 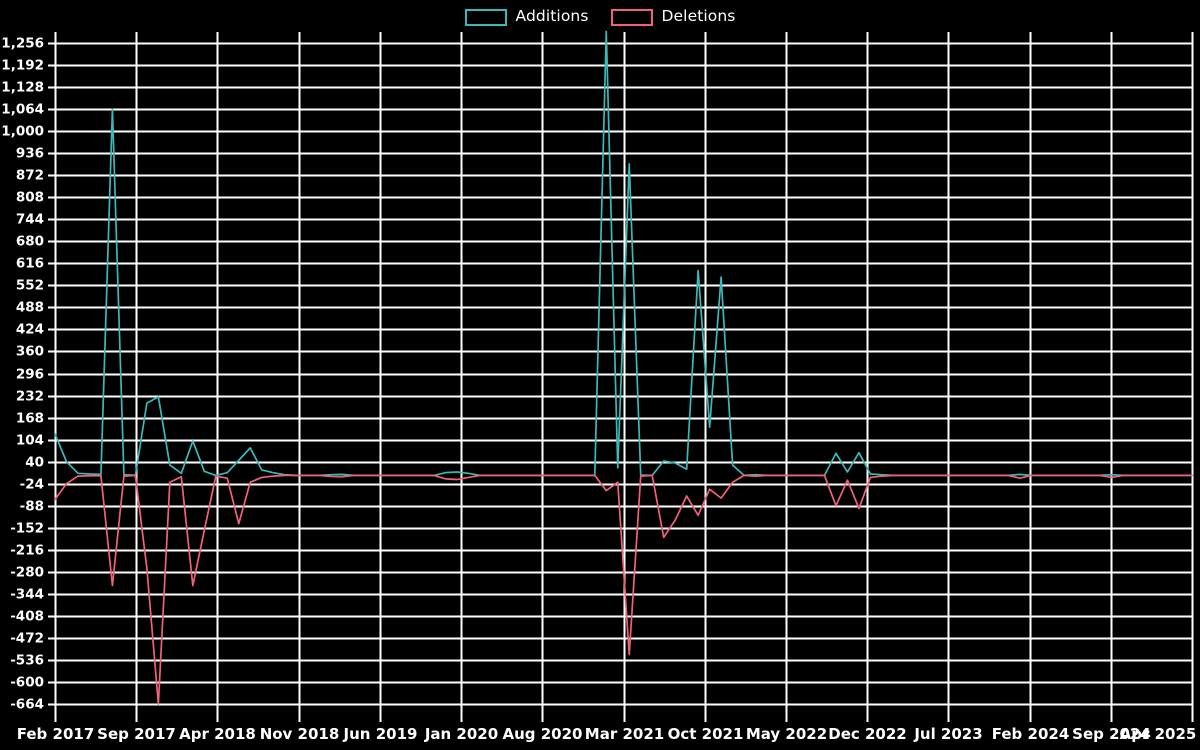 I want to click on legend-swatch-additions-icon, so click(x=485, y=17).